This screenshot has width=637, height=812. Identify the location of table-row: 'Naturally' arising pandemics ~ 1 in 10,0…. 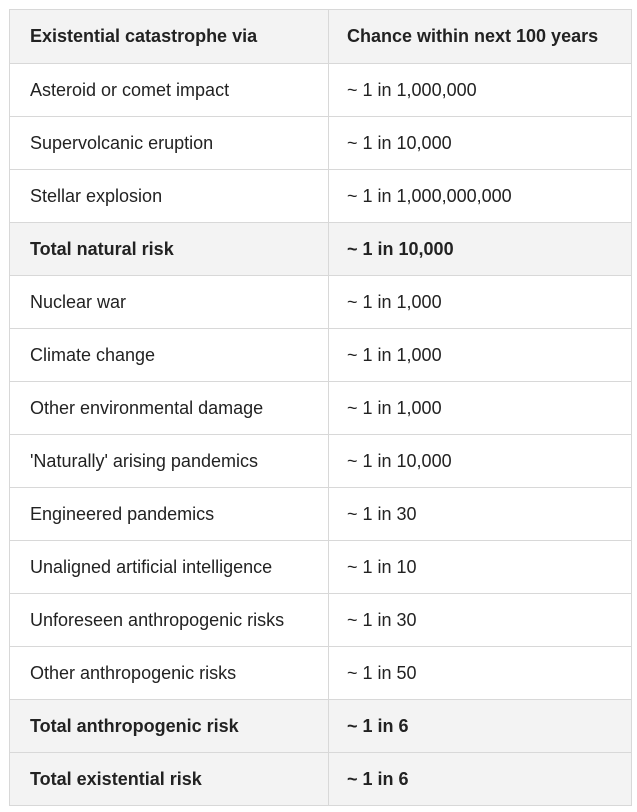
(320, 461).